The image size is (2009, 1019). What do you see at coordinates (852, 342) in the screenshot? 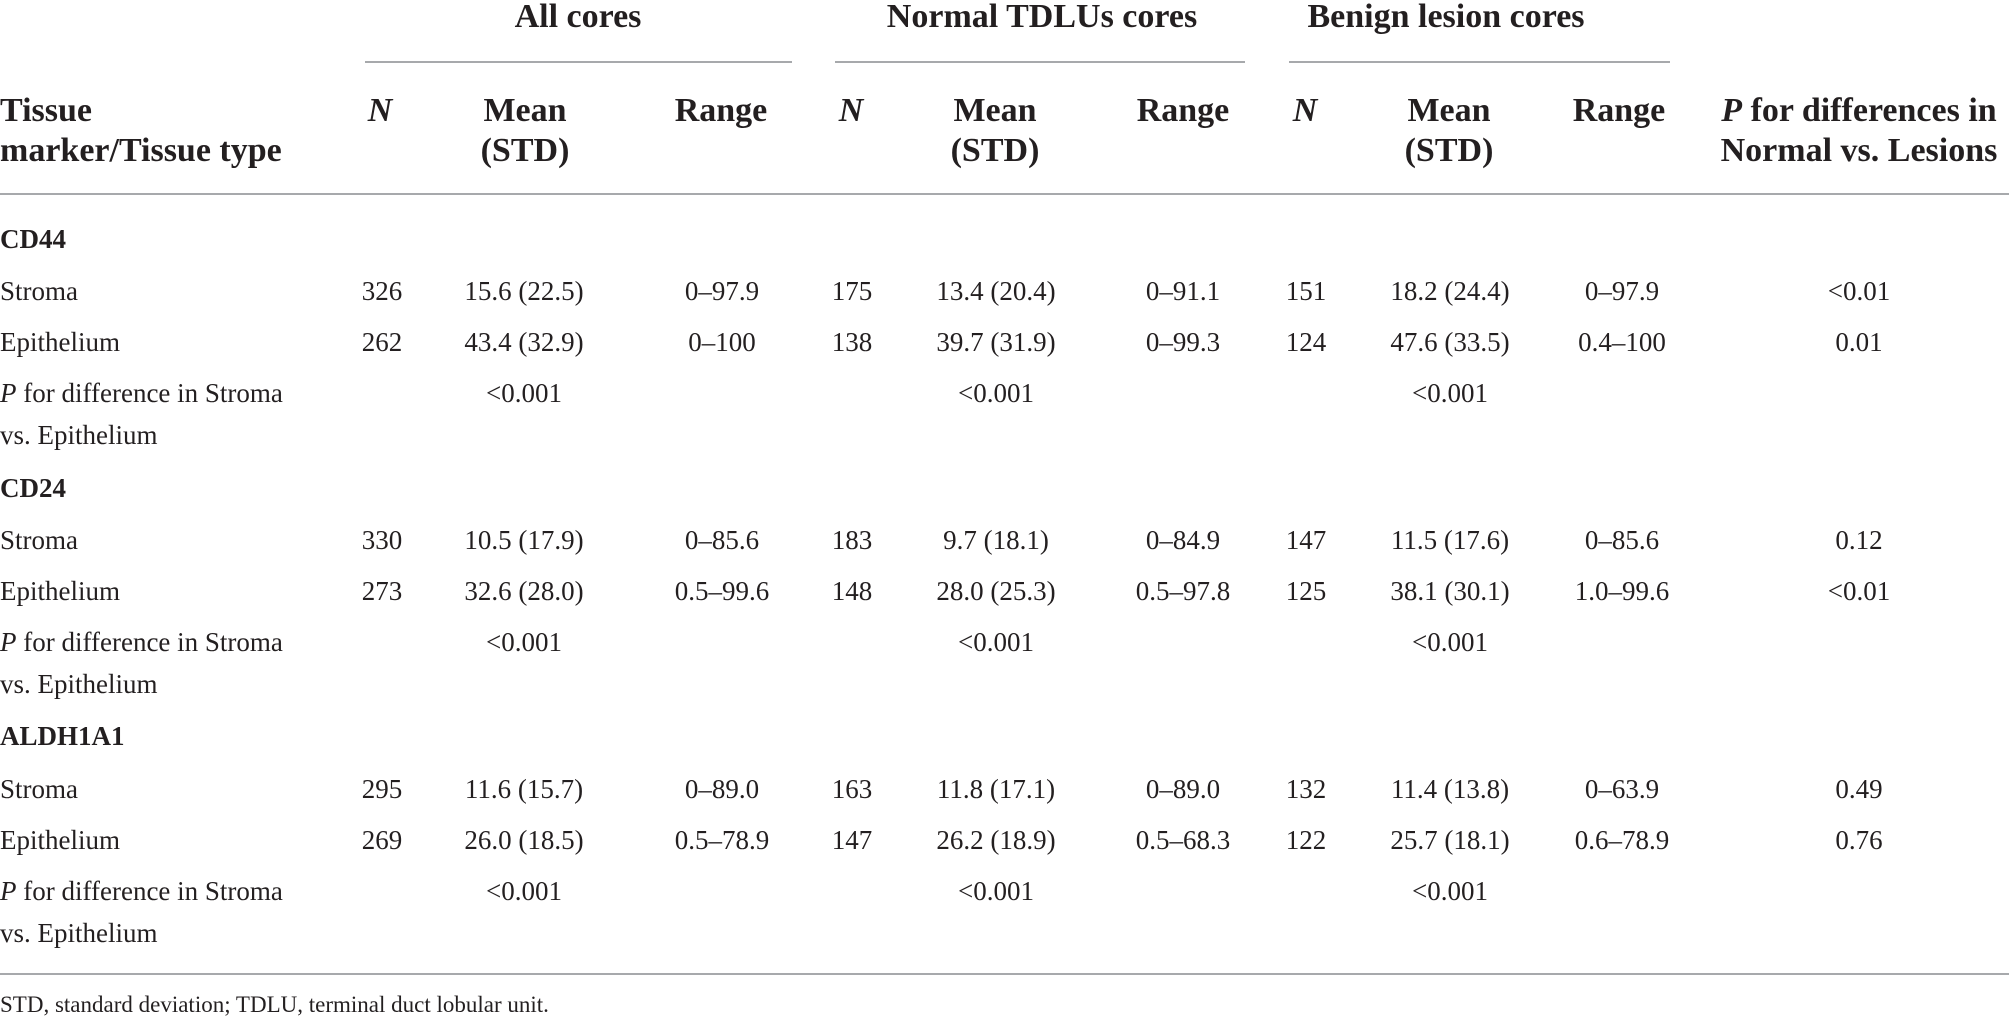
I see `cell-n-normal: 138` at bounding box center [852, 342].